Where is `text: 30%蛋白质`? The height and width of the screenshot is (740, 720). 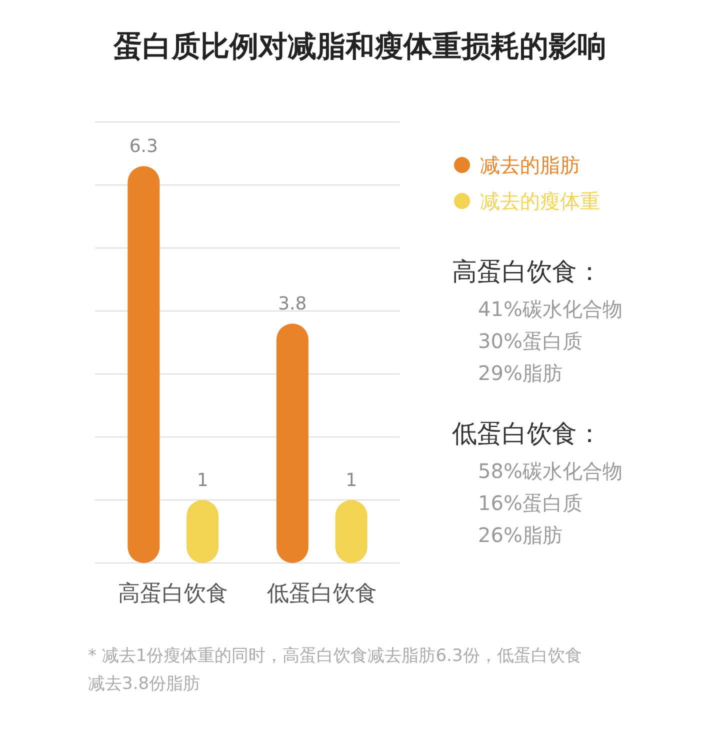 text: 30%蛋白质 is located at coordinates (530, 341).